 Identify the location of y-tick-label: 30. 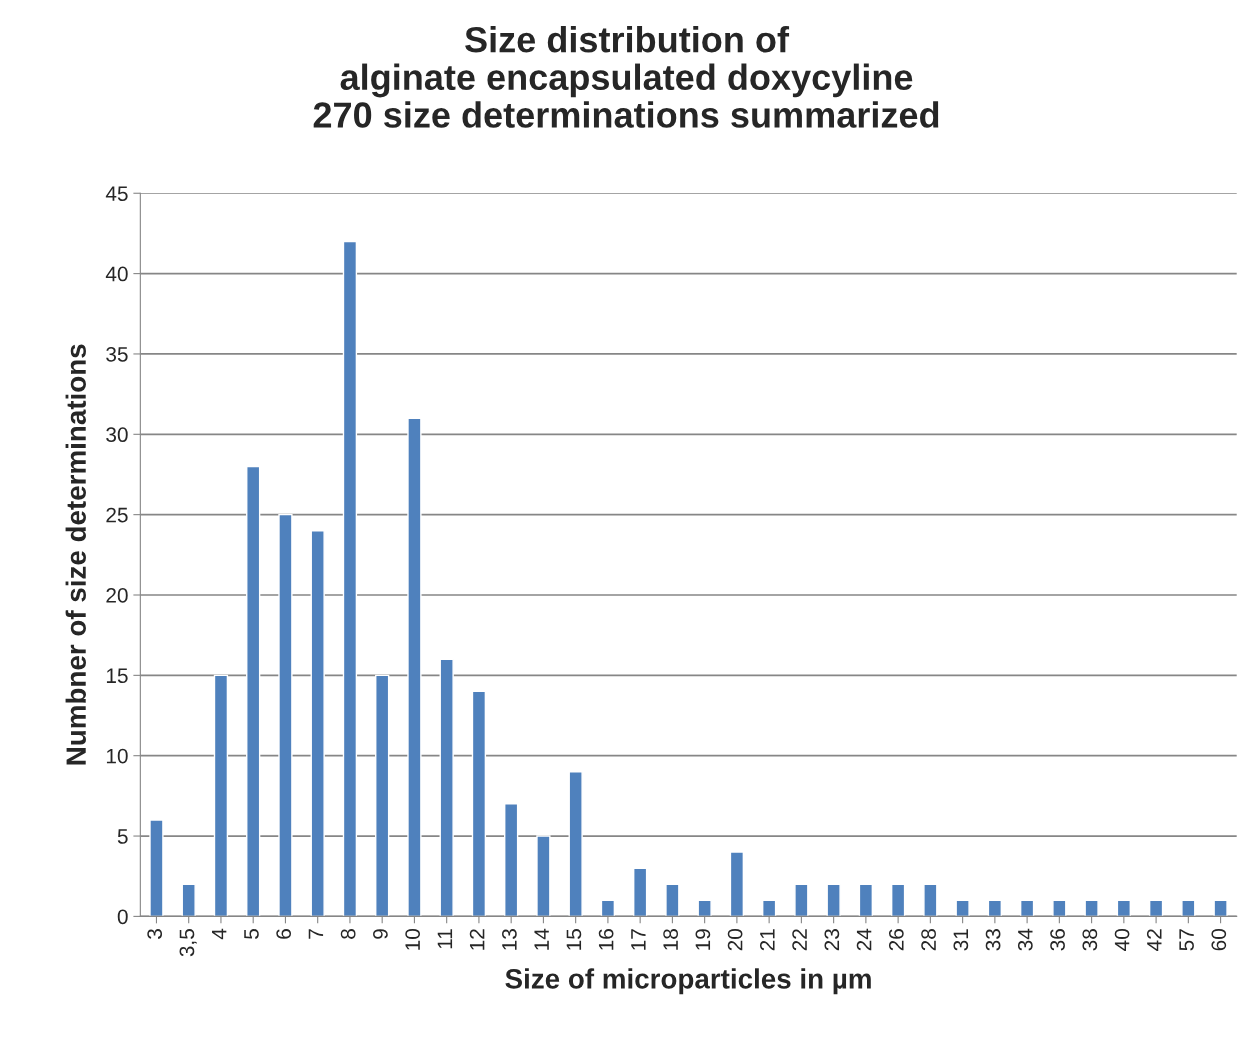
(117, 435).